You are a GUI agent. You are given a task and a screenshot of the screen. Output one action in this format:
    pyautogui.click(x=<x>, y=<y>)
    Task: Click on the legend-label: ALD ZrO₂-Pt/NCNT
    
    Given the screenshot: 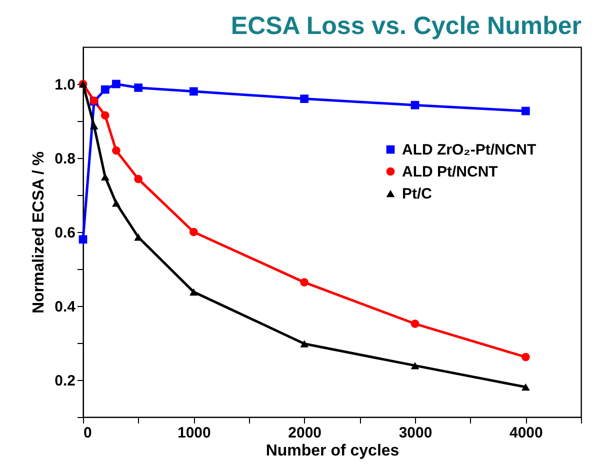 What is the action you would take?
    pyautogui.click(x=469, y=150)
    